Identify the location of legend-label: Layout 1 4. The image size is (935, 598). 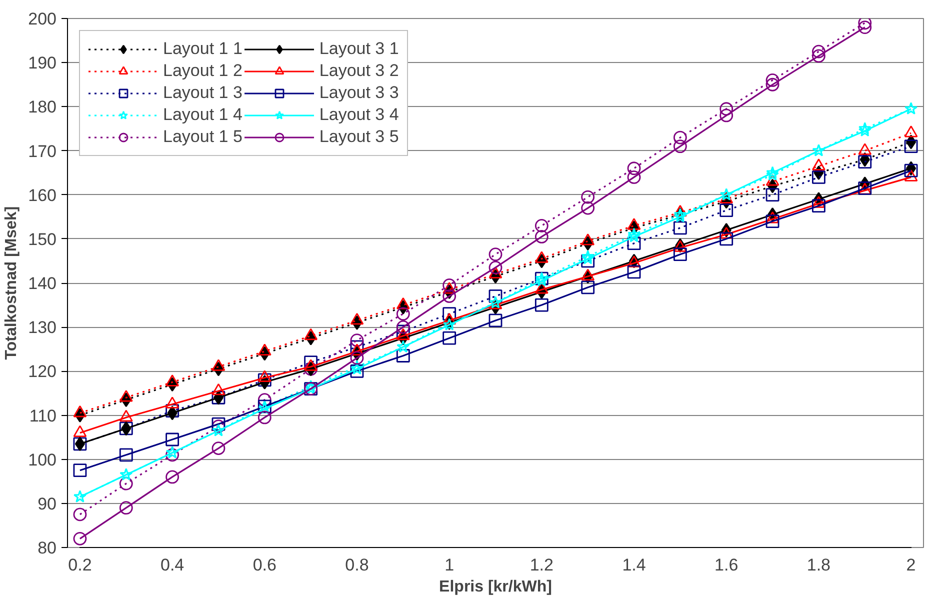
(202, 115).